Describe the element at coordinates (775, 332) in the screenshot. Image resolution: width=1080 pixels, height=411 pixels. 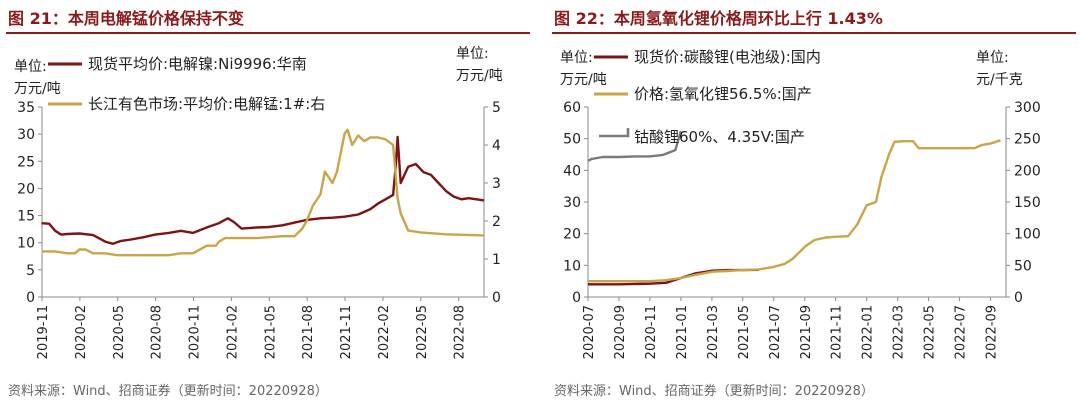
I see `x-tick-label: 2021-07` at that location.